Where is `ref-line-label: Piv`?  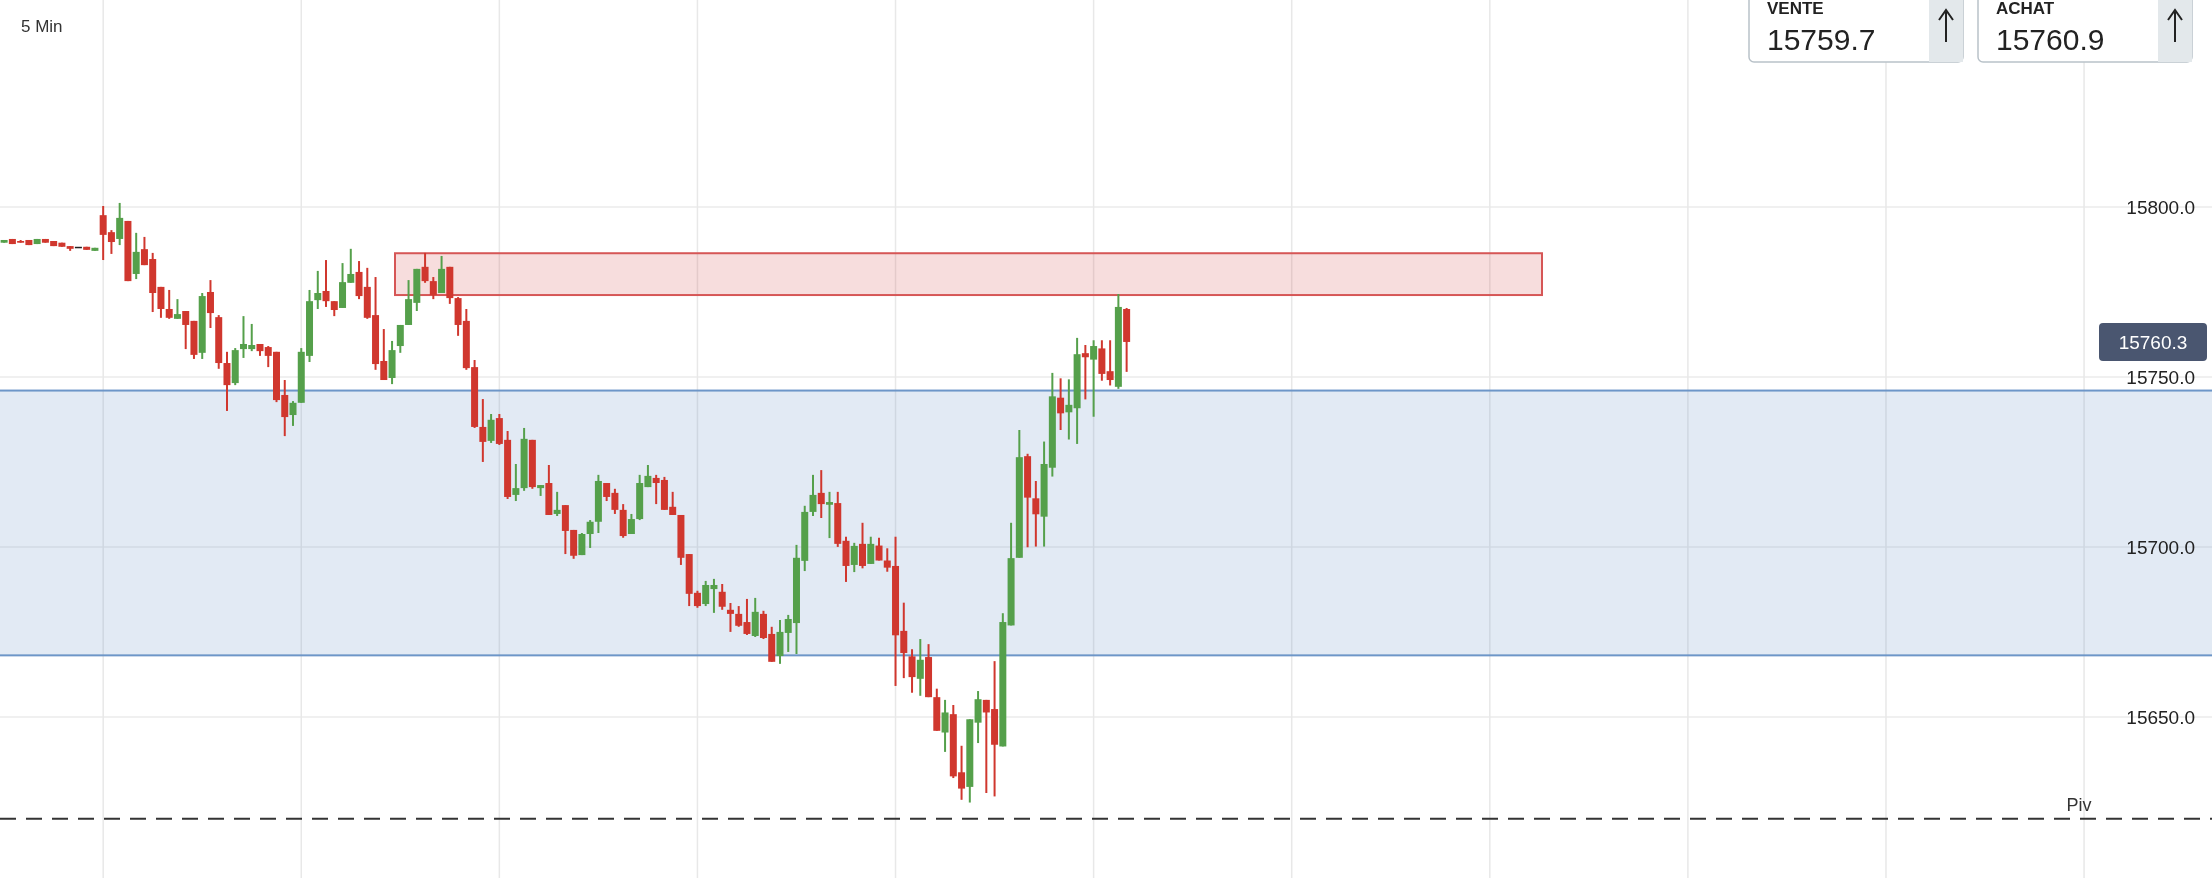 ref-line-label: Piv is located at coordinates (2079, 804).